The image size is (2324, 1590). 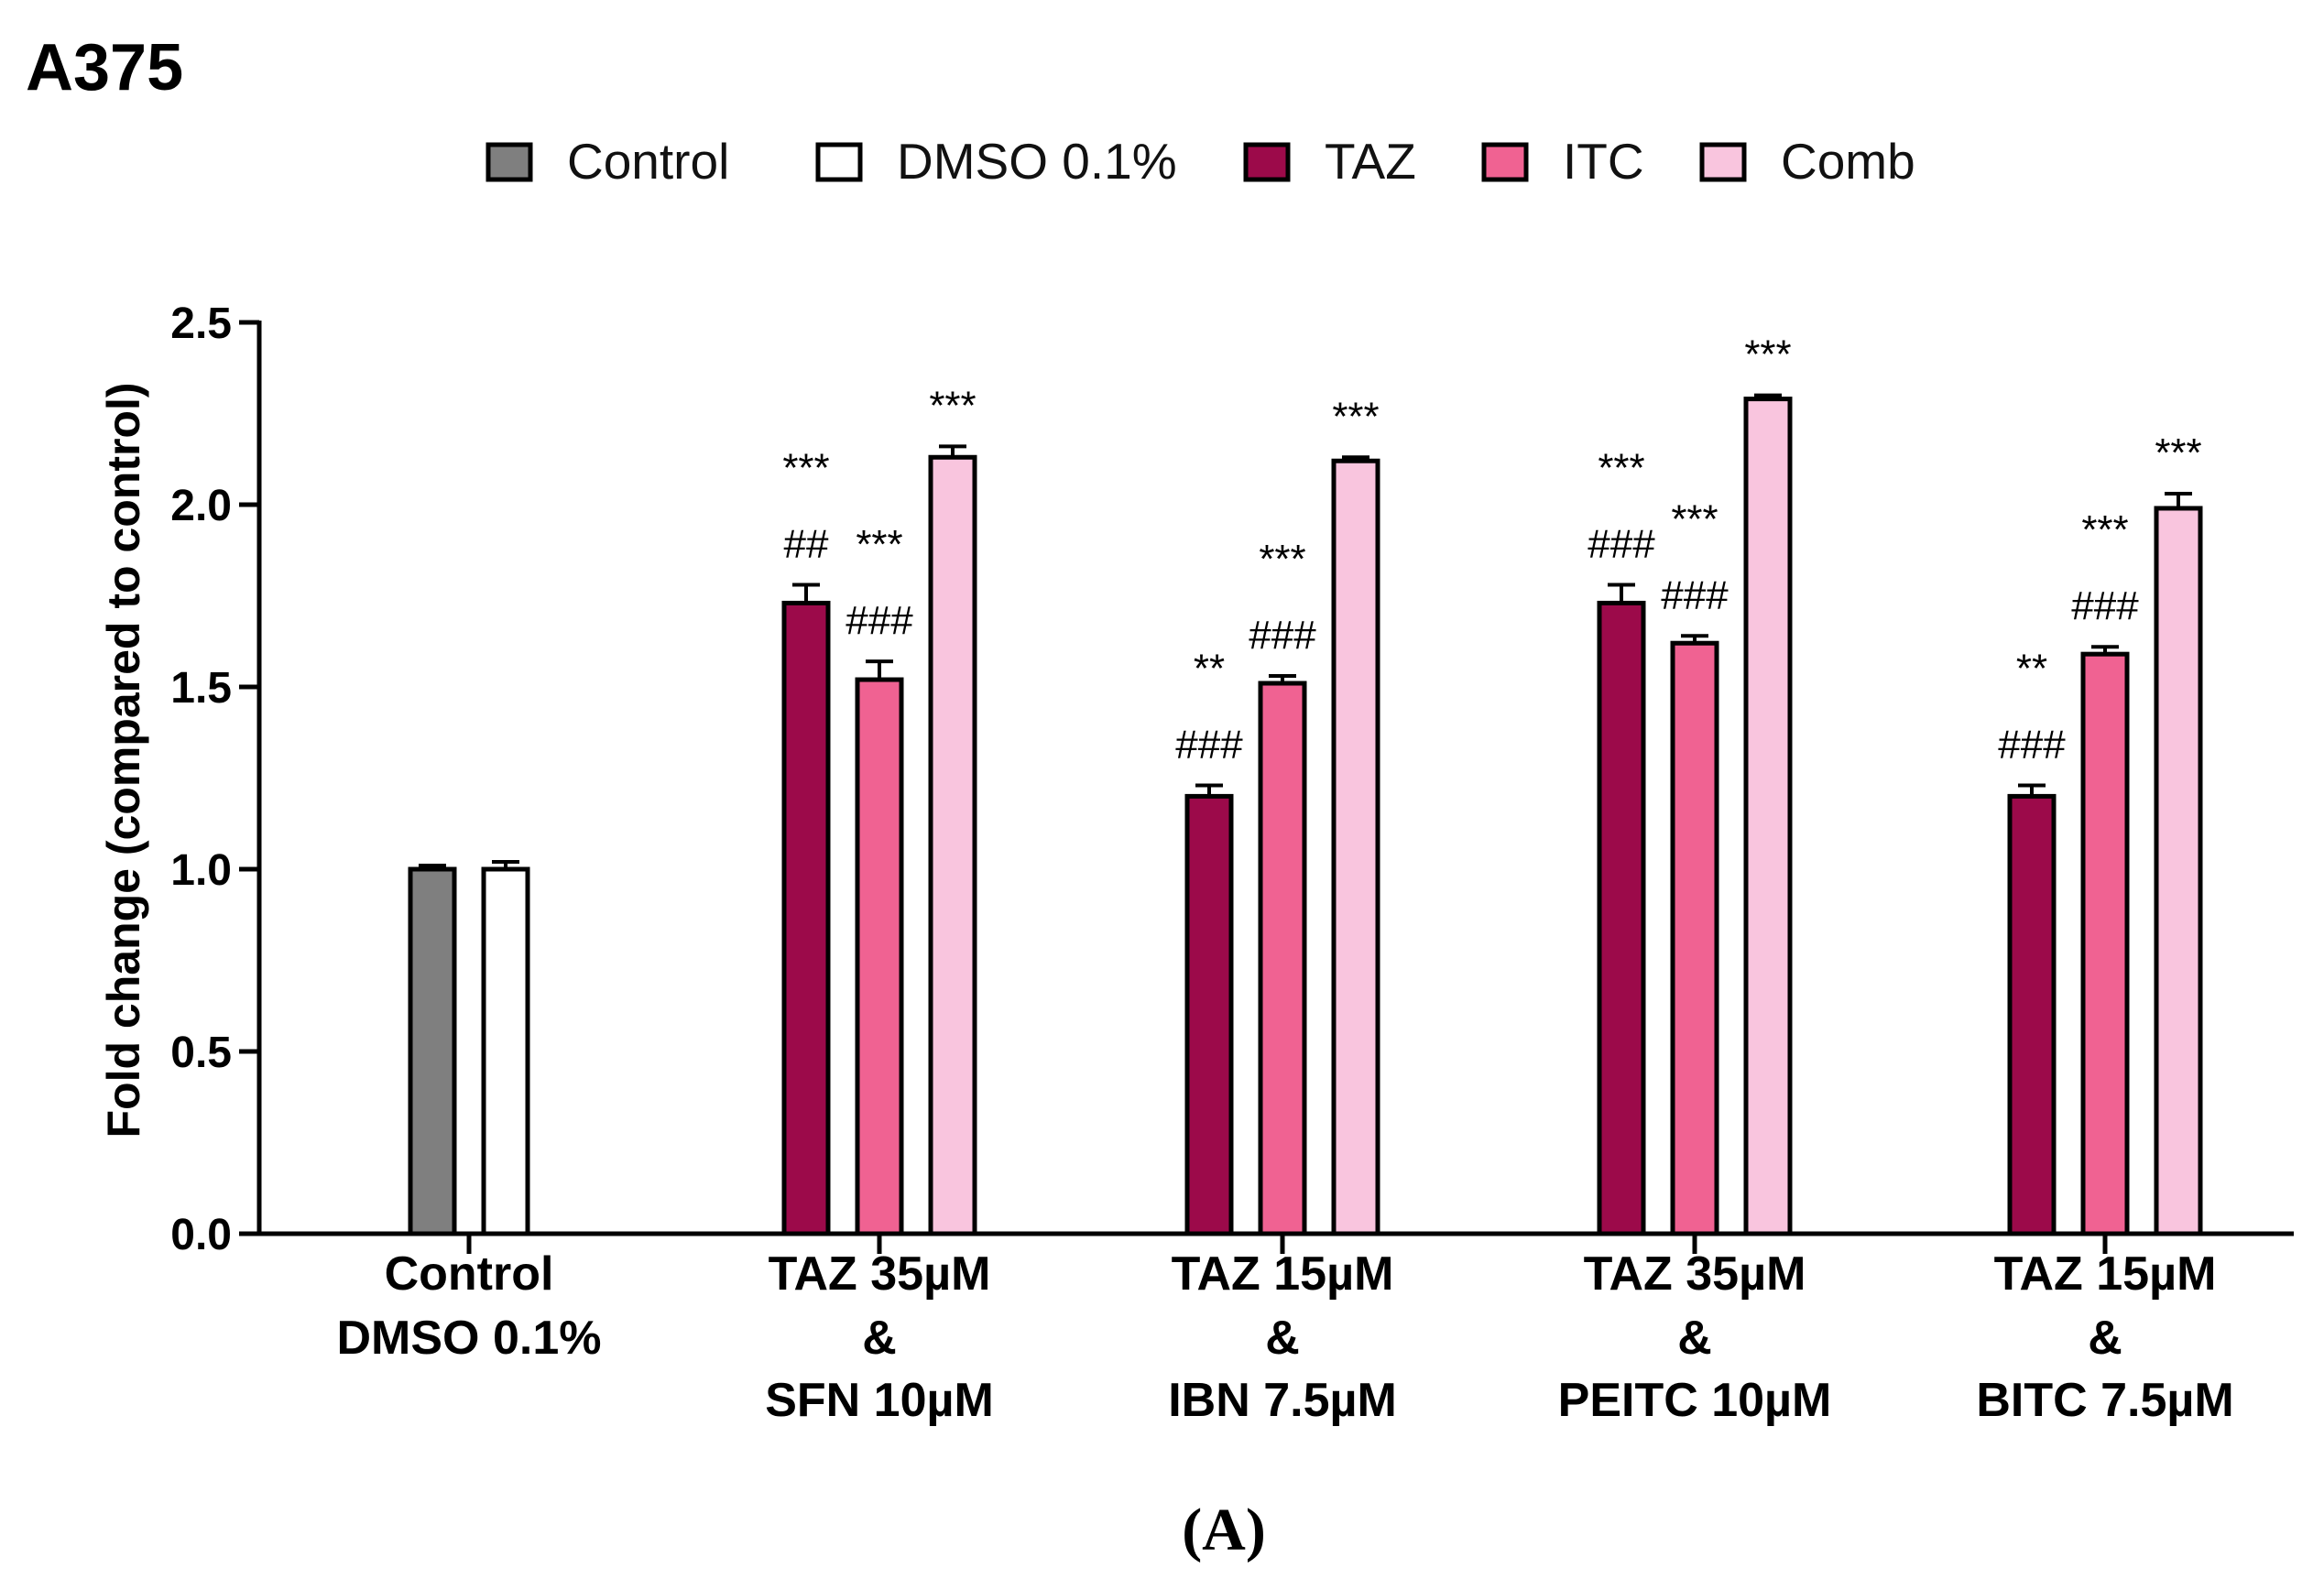 What do you see at coordinates (648, 161) in the screenshot?
I see `legend-label: Control` at bounding box center [648, 161].